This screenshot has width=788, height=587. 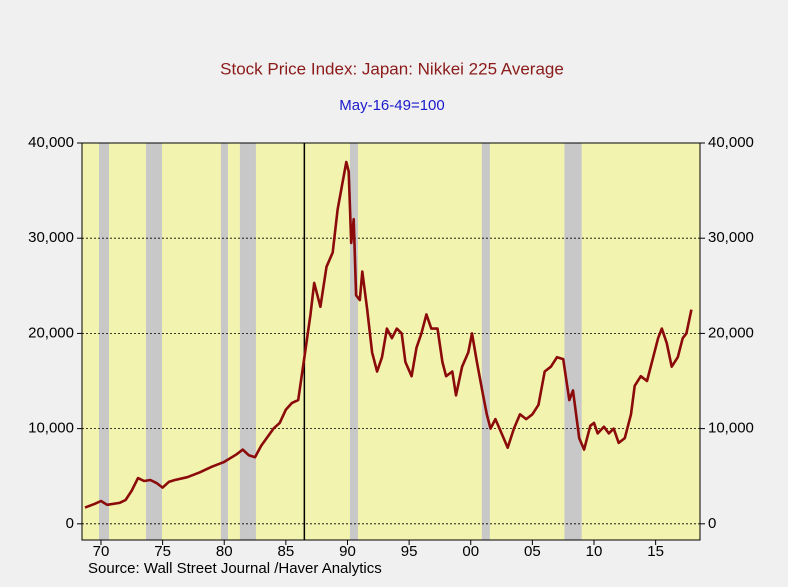 What do you see at coordinates (712, 523) in the screenshot?
I see `y2-tick-label: 0` at bounding box center [712, 523].